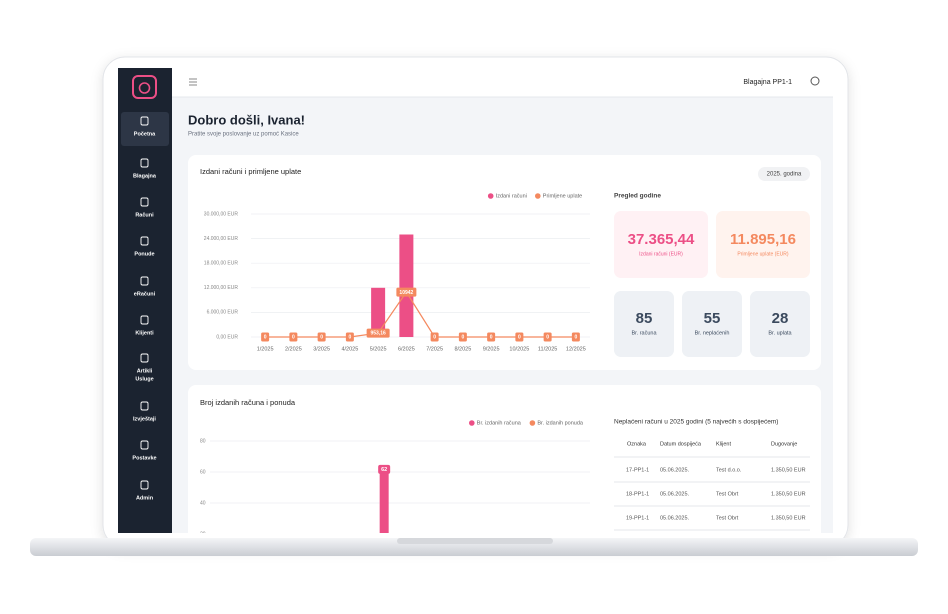  Describe the element at coordinates (144, 333) in the screenshot. I see `nav-label: Klijenti` at that location.